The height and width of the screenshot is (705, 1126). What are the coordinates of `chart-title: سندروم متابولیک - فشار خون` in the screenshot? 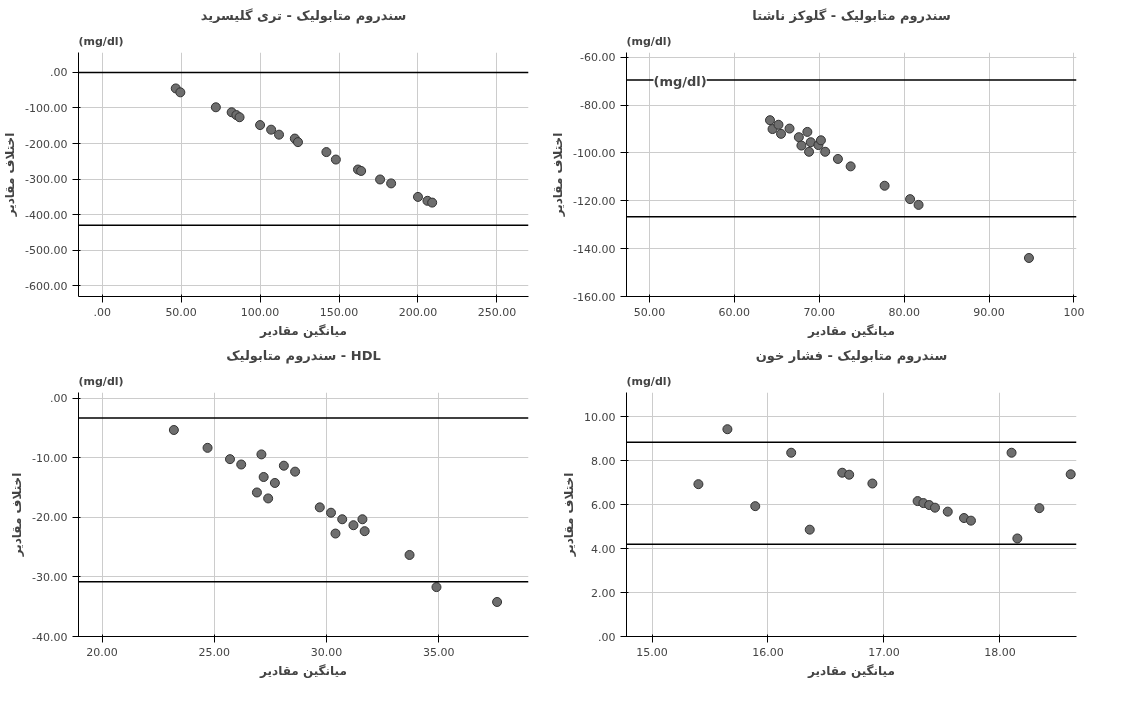 It's located at (851, 355).